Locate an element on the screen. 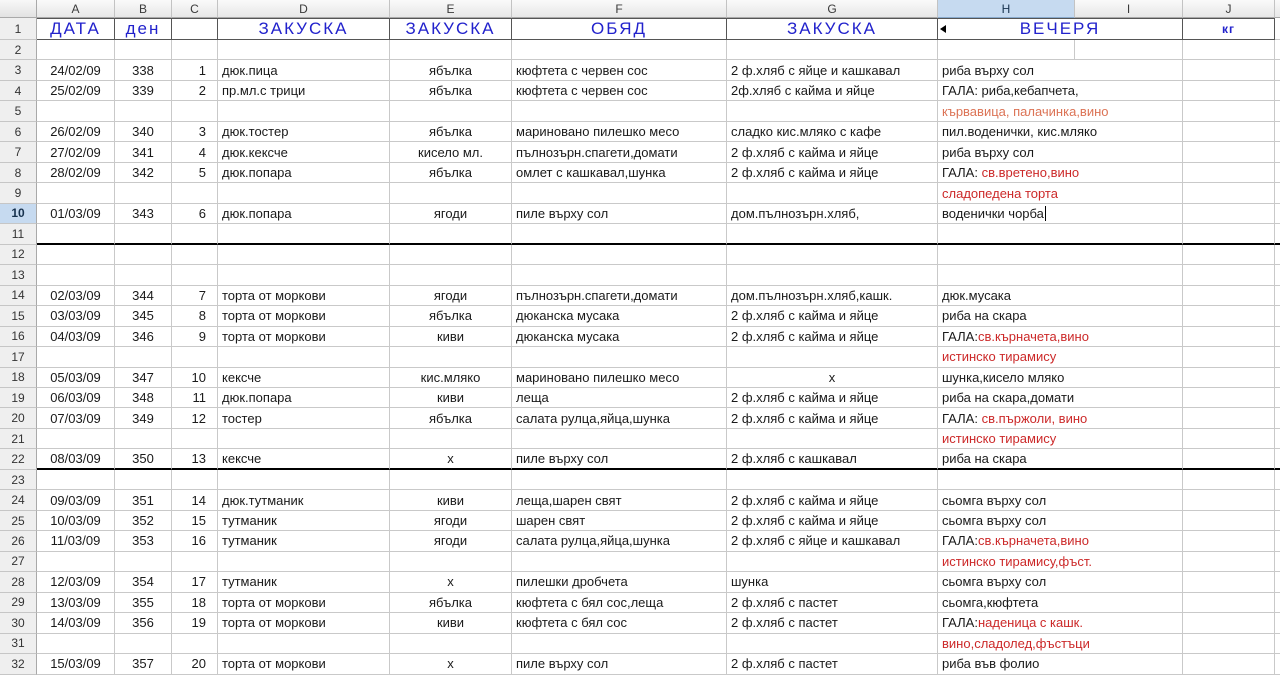 This screenshot has width=1280, height=675. row-header-2: 2 is located at coordinates (18, 50).